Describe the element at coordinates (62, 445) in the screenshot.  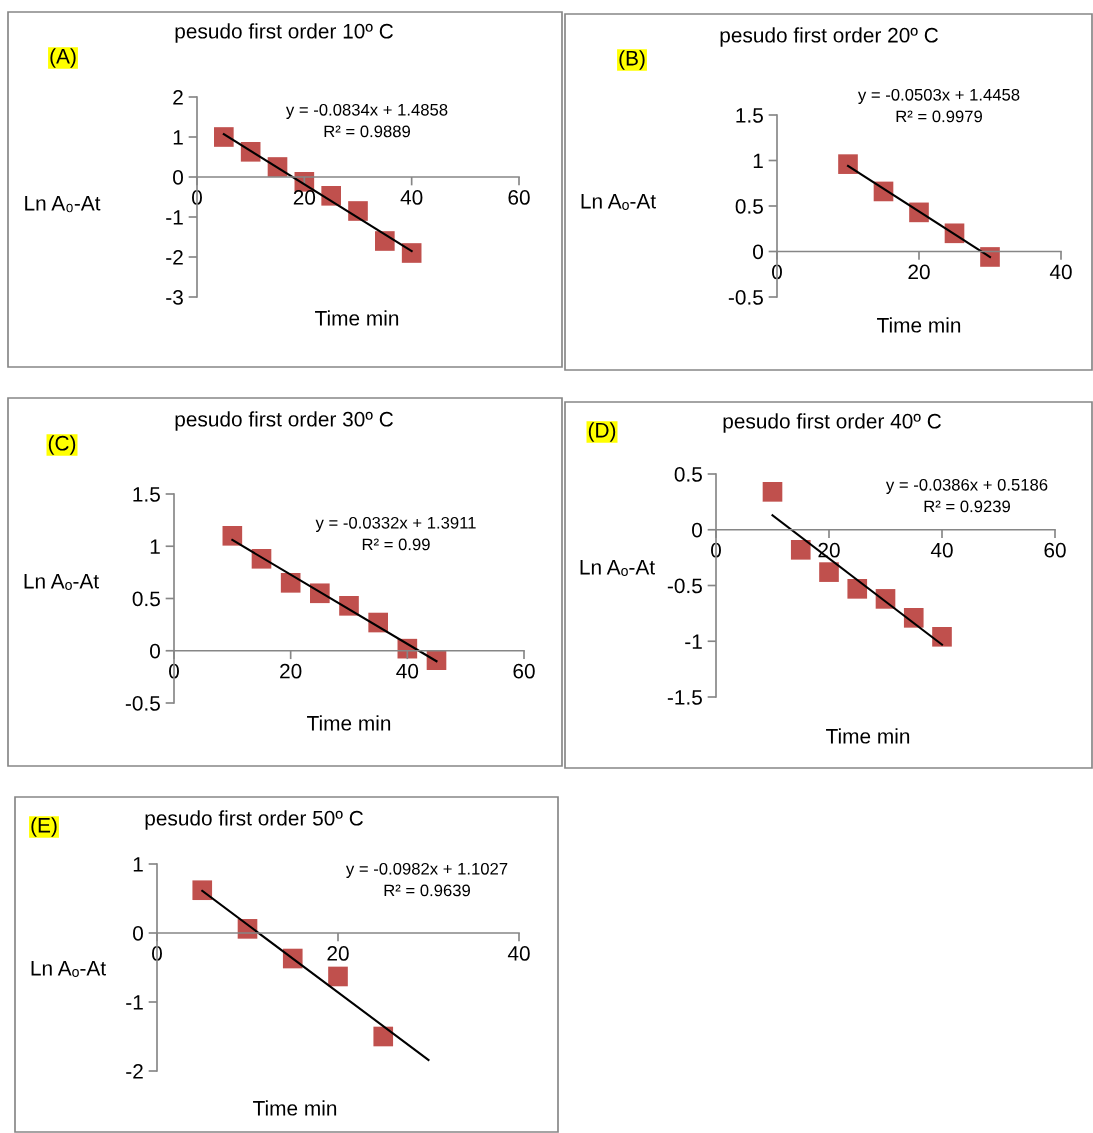
I see `text: (C)` at that location.